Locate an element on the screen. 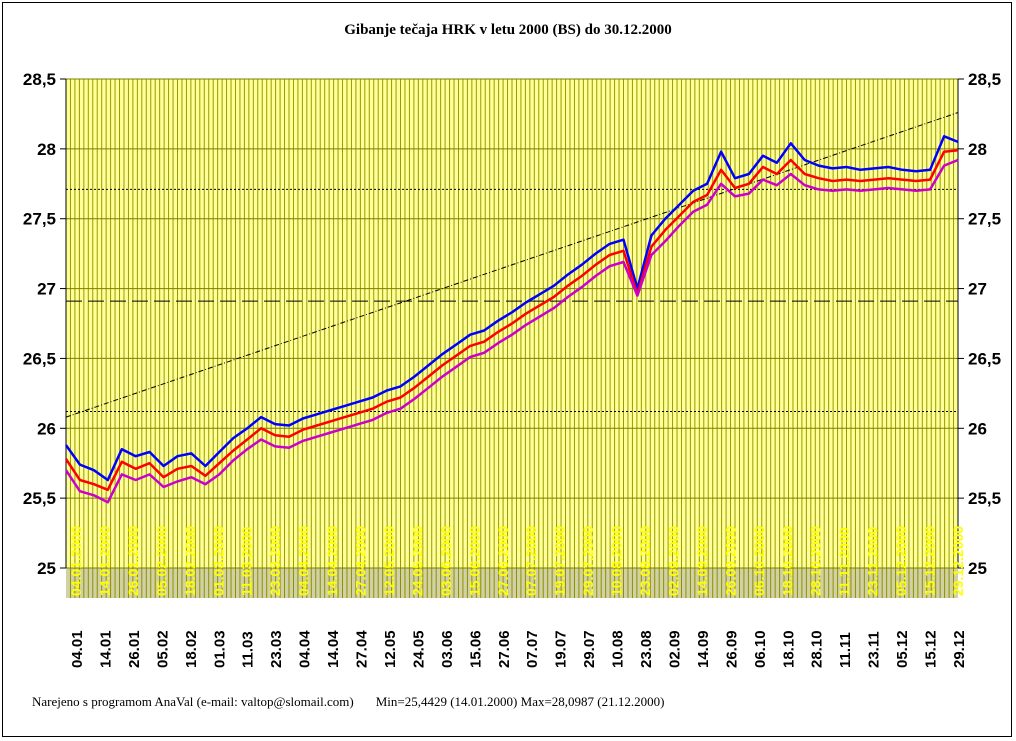 The image size is (1016, 741). x-tick-label: 29.12.2000 is located at coordinates (958, 561).